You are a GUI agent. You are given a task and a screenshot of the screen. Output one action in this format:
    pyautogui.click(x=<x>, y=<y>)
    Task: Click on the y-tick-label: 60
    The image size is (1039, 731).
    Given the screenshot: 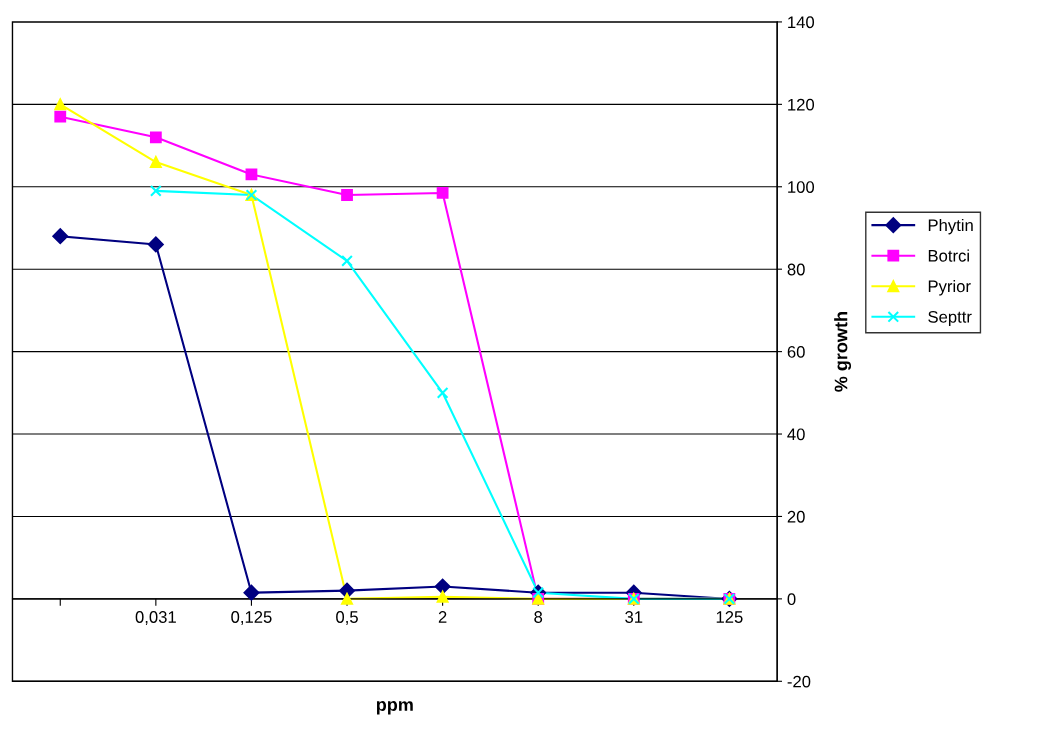 What is the action you would take?
    pyautogui.click(x=796, y=352)
    